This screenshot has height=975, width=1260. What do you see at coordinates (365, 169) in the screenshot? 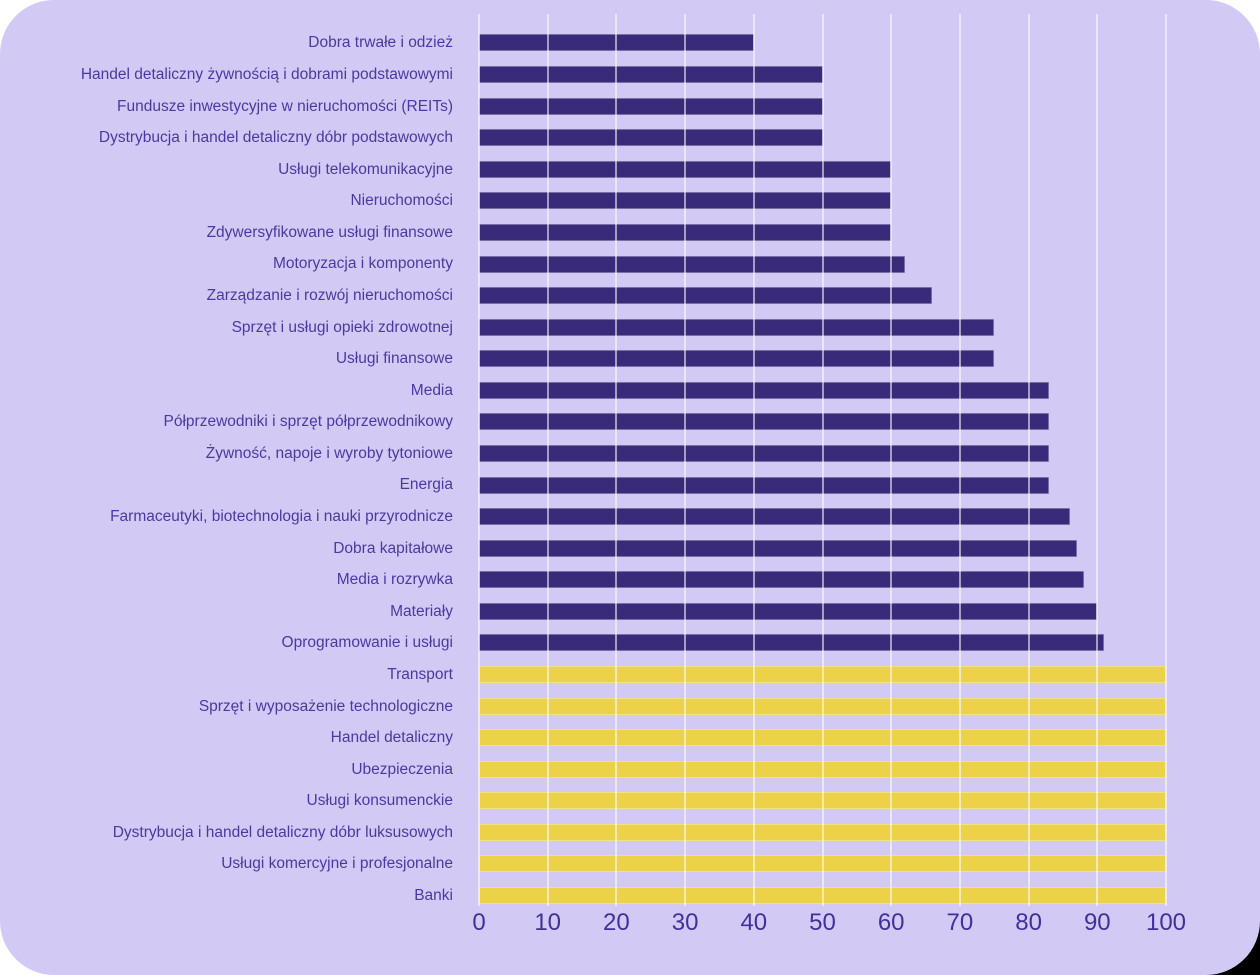
I see `category-label: Usługi telekomunikacyjne` at bounding box center [365, 169].